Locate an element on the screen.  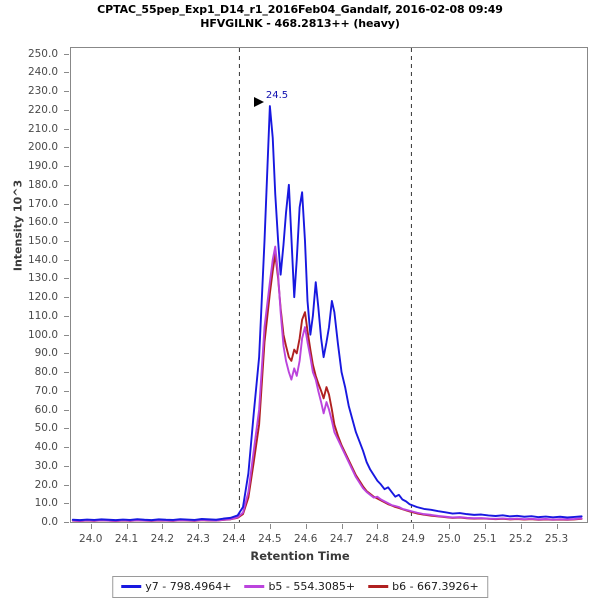
x-axis-title: Retention Time is located at coordinates (300, 556).